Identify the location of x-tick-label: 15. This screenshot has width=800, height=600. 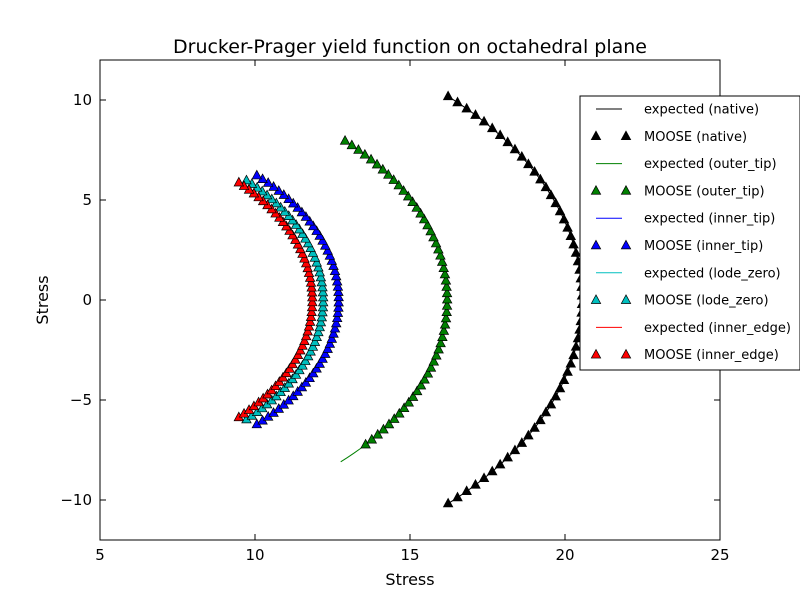
(409, 555).